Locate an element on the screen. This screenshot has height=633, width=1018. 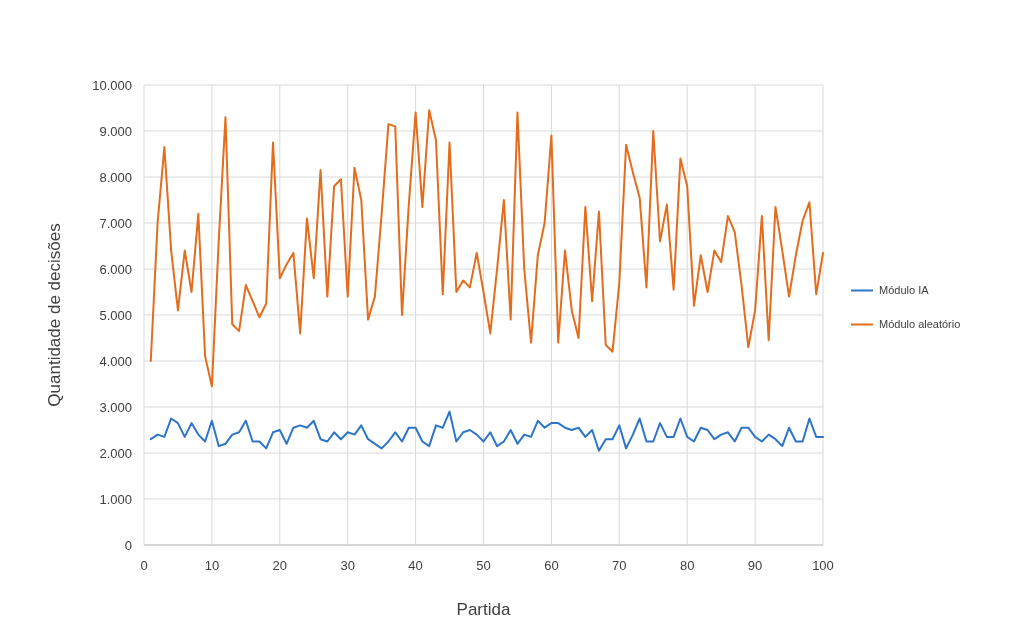
x-tick-label: 100 is located at coordinates (823, 565).